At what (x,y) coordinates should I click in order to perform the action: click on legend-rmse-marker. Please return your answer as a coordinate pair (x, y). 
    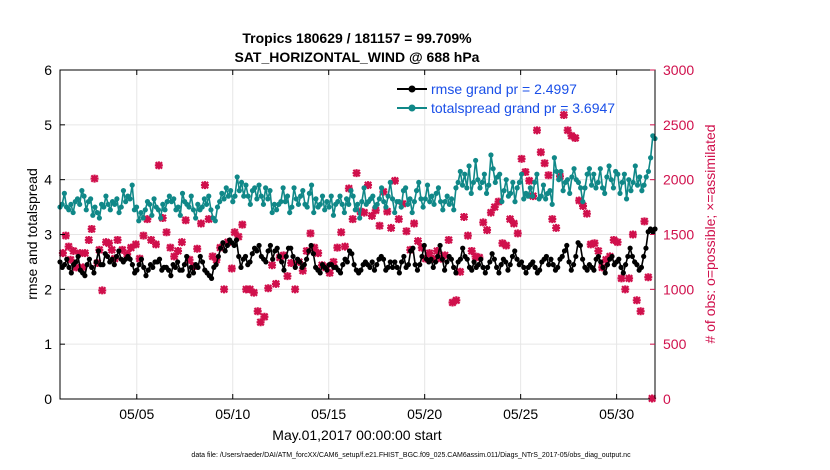
    Looking at the image, I should click on (412, 89).